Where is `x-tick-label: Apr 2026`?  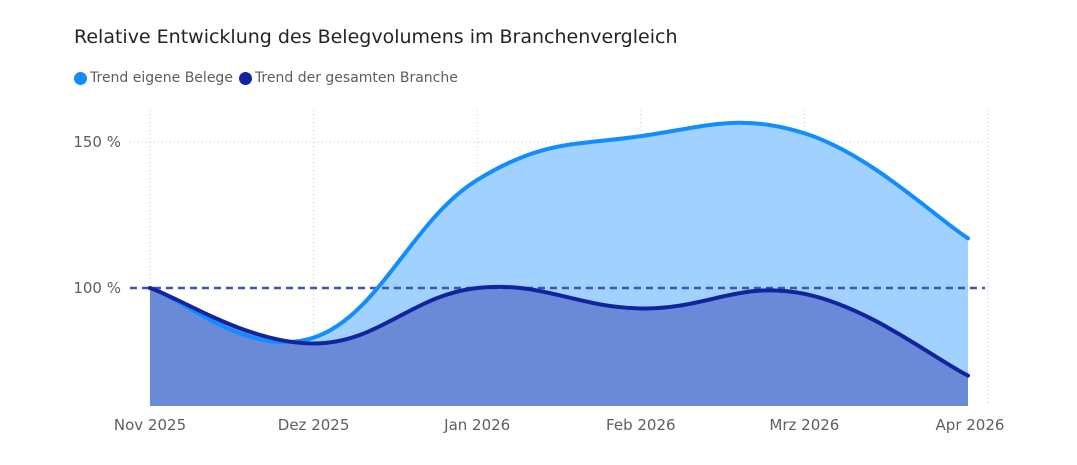 x-tick-label: Apr 2026 is located at coordinates (970, 425).